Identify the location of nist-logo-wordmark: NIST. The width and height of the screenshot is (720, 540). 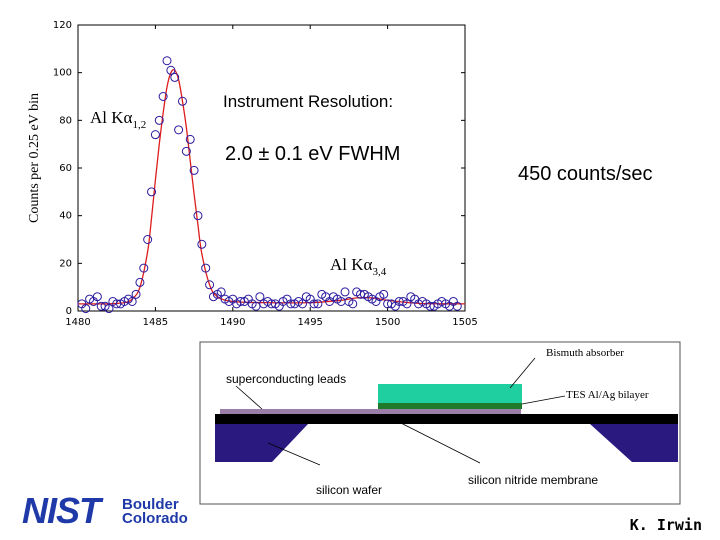
(63, 510).